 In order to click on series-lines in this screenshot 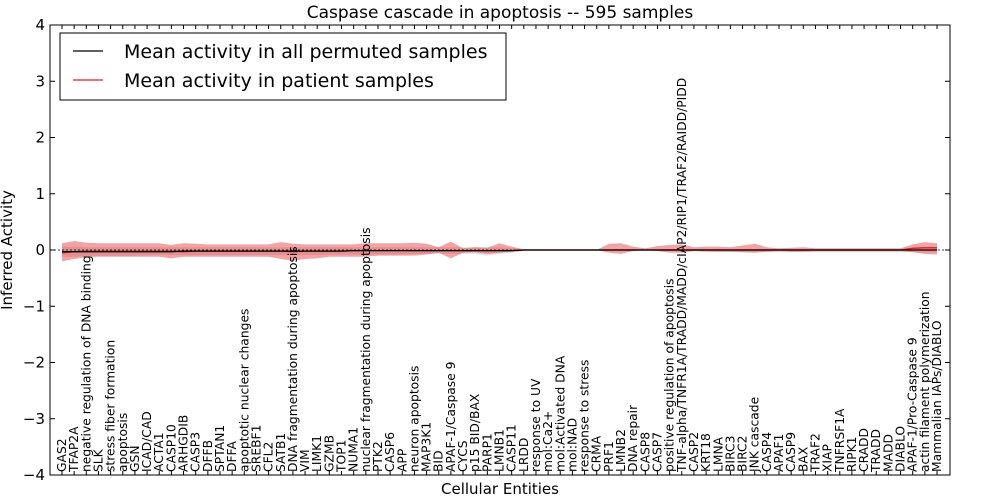, I will do `click(499, 250)`.